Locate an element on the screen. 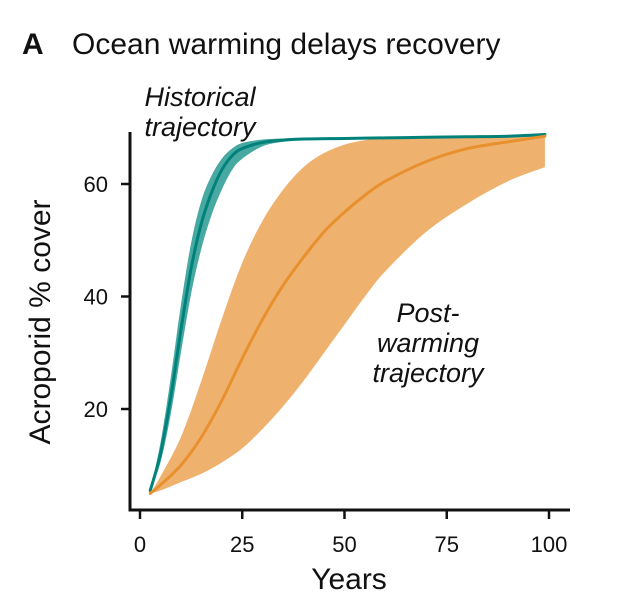 Image resolution: width=628 pixels, height=612 pixels. post-warming-label-line-2: warming is located at coordinates (428, 343).